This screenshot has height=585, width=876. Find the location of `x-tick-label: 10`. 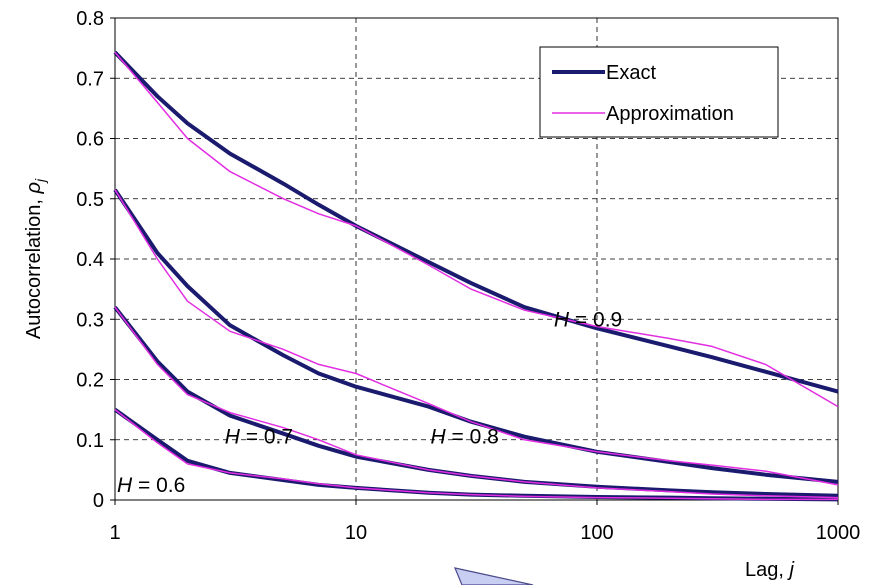

x-tick-label: 10 is located at coordinates (356, 533).